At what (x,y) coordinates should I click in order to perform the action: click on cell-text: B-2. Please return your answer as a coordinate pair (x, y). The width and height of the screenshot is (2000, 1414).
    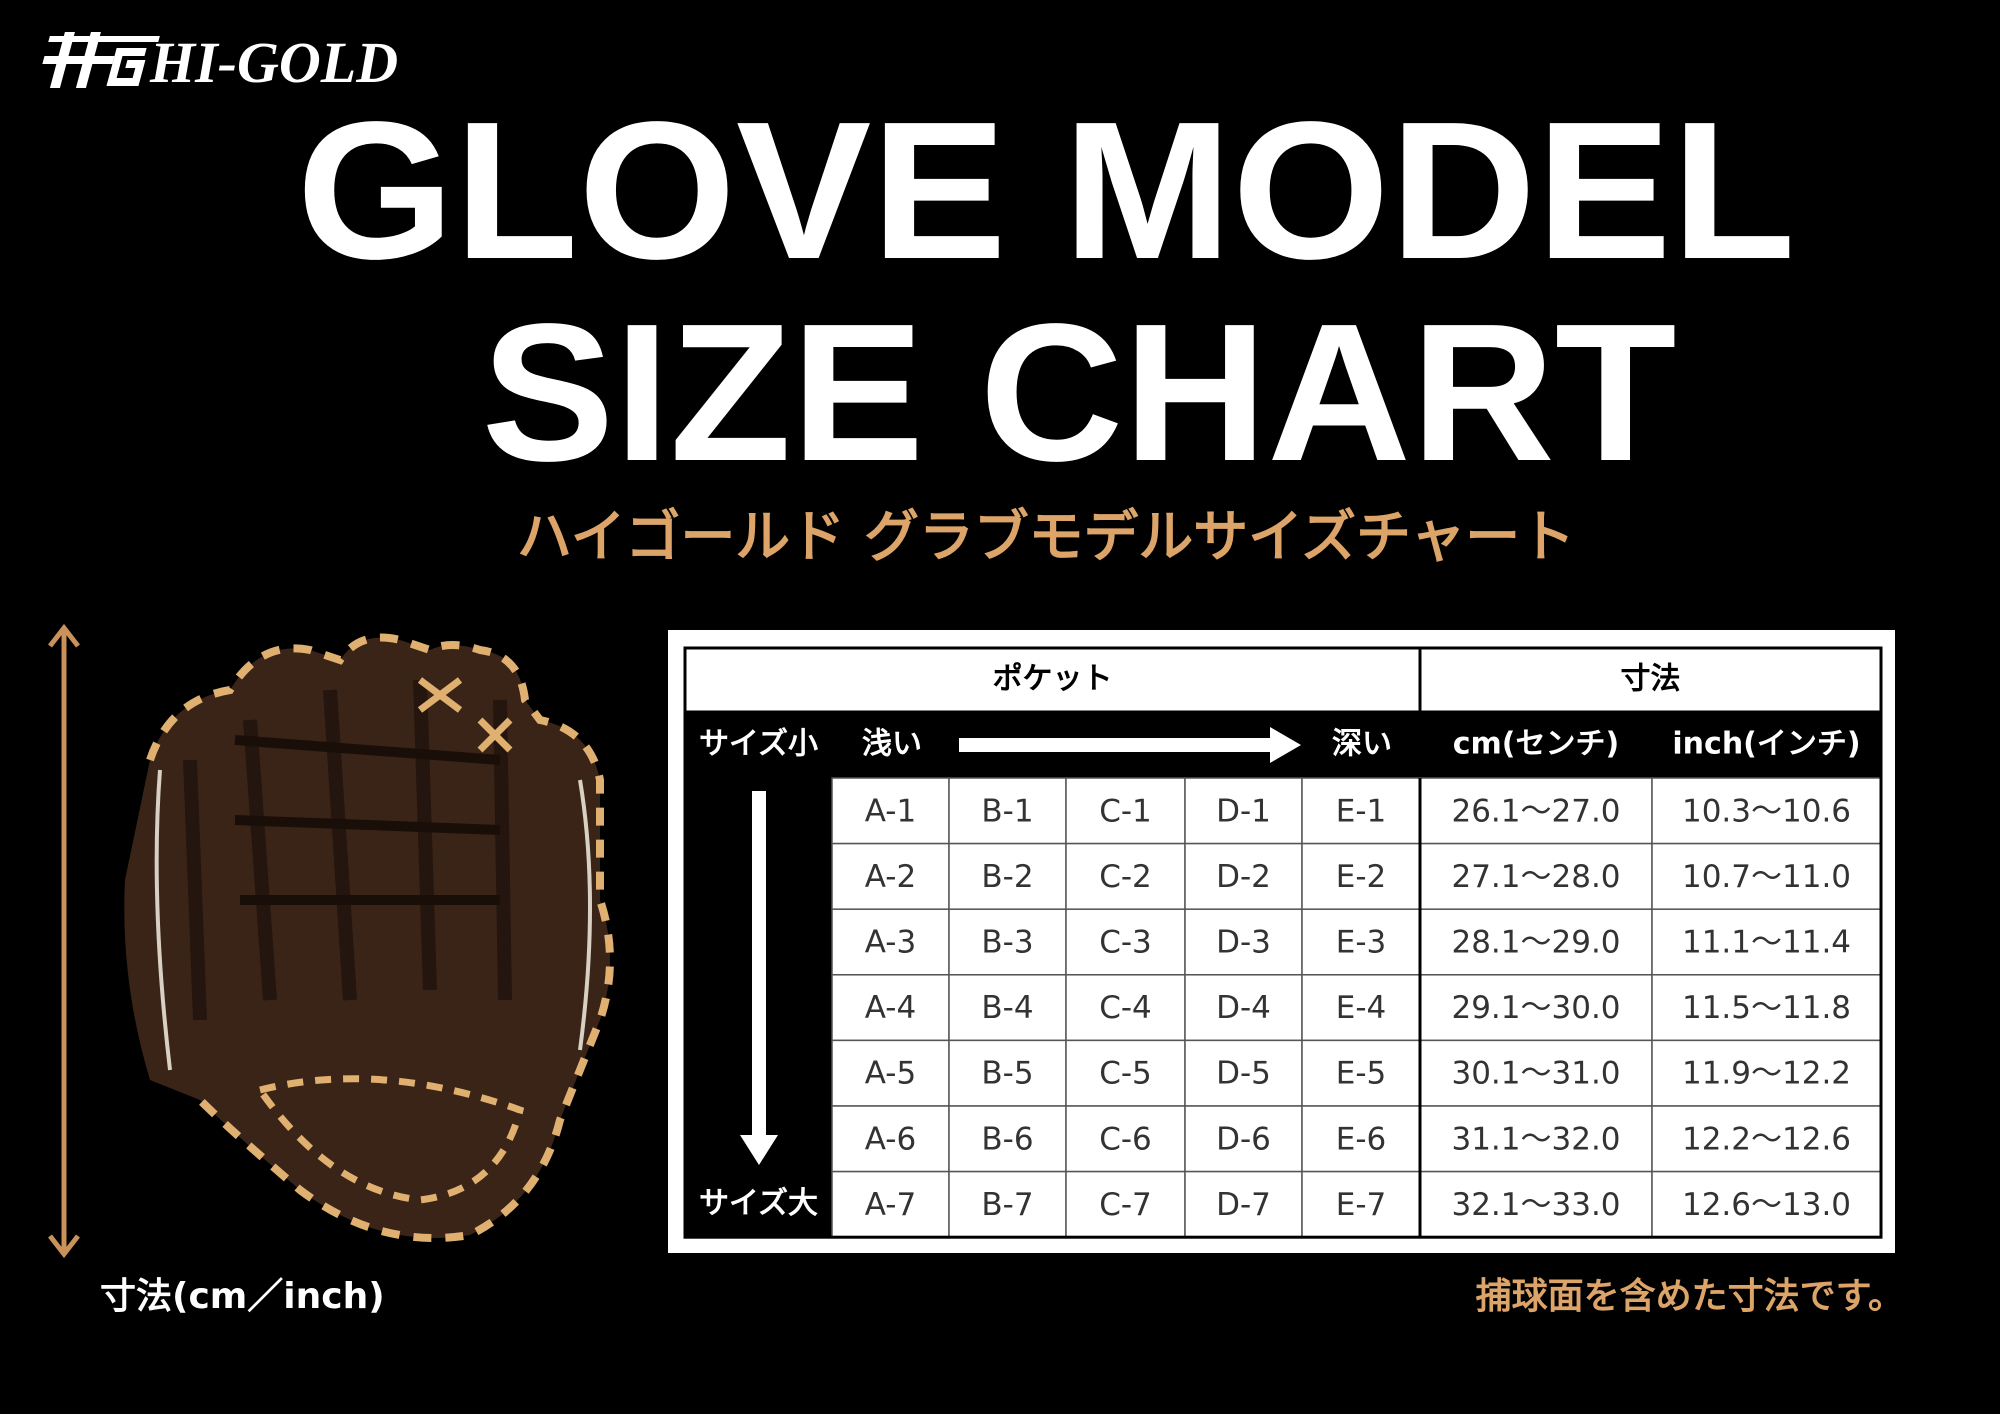
    Looking at the image, I should click on (1007, 877).